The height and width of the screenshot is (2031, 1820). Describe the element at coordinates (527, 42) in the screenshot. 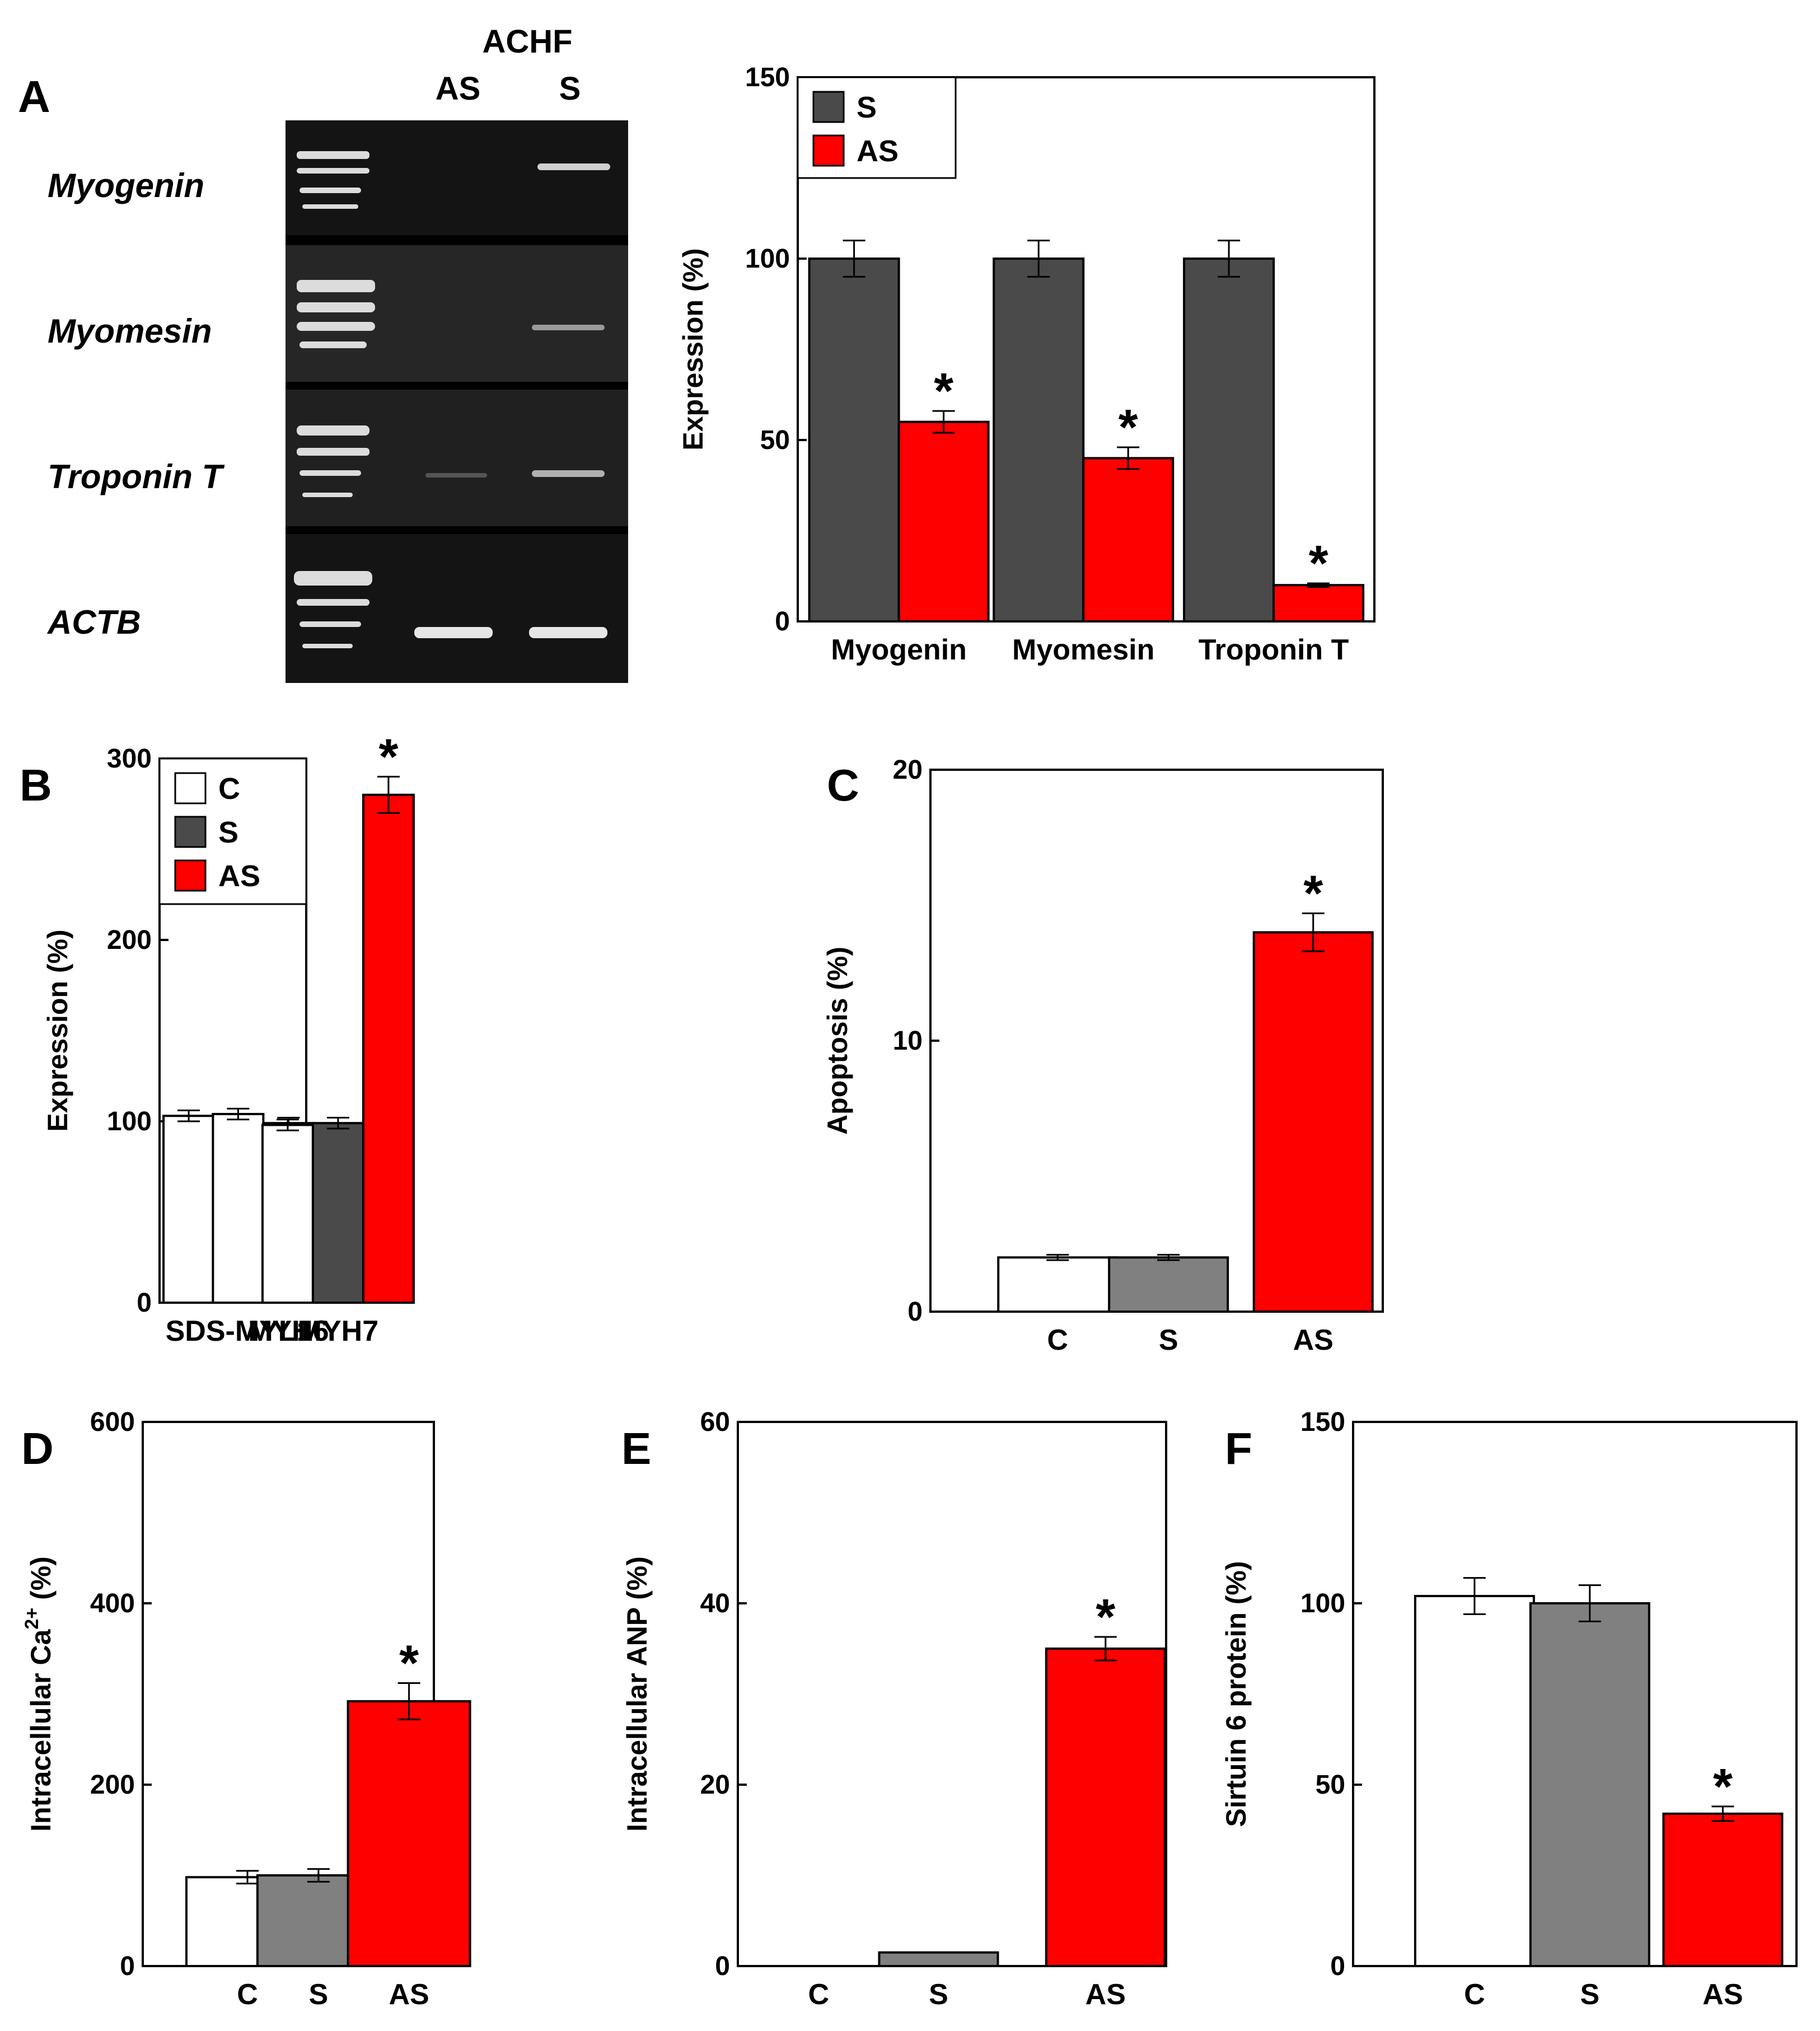

I see `gel-header: ACHF` at that location.